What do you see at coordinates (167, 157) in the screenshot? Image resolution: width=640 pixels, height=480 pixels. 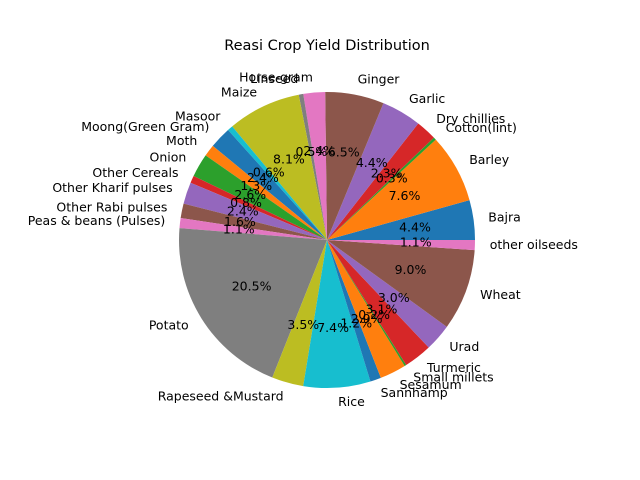 I see `slice-label-onion: Onion` at bounding box center [167, 157].